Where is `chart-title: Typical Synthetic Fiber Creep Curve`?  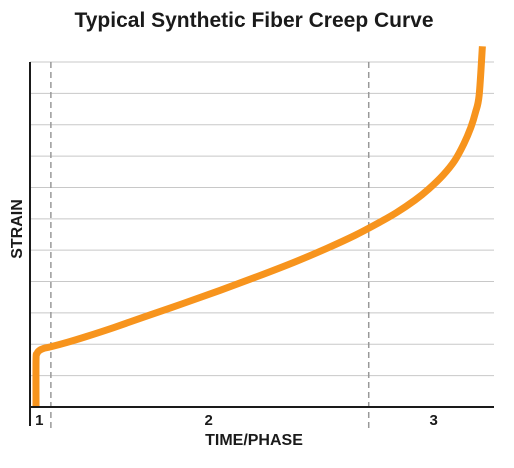
chart-title: Typical Synthetic Fiber Creep Curve is located at coordinates (253, 20).